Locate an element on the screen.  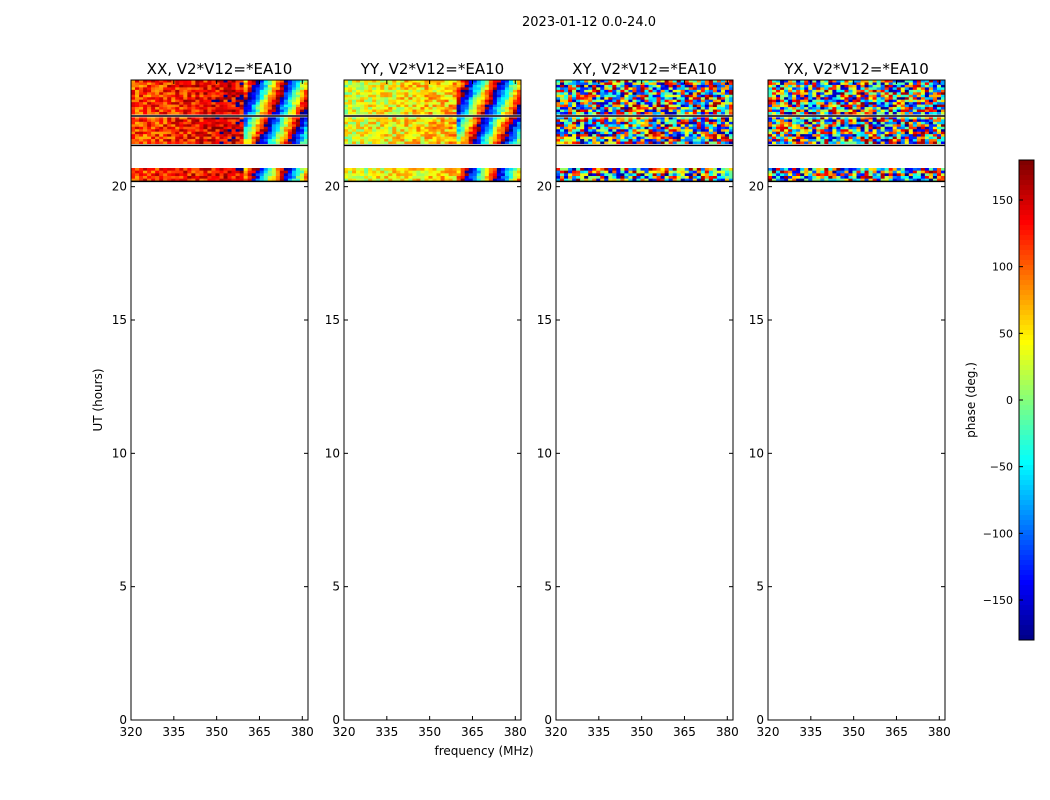
heatmap-cells is located at coordinates (220, 131).